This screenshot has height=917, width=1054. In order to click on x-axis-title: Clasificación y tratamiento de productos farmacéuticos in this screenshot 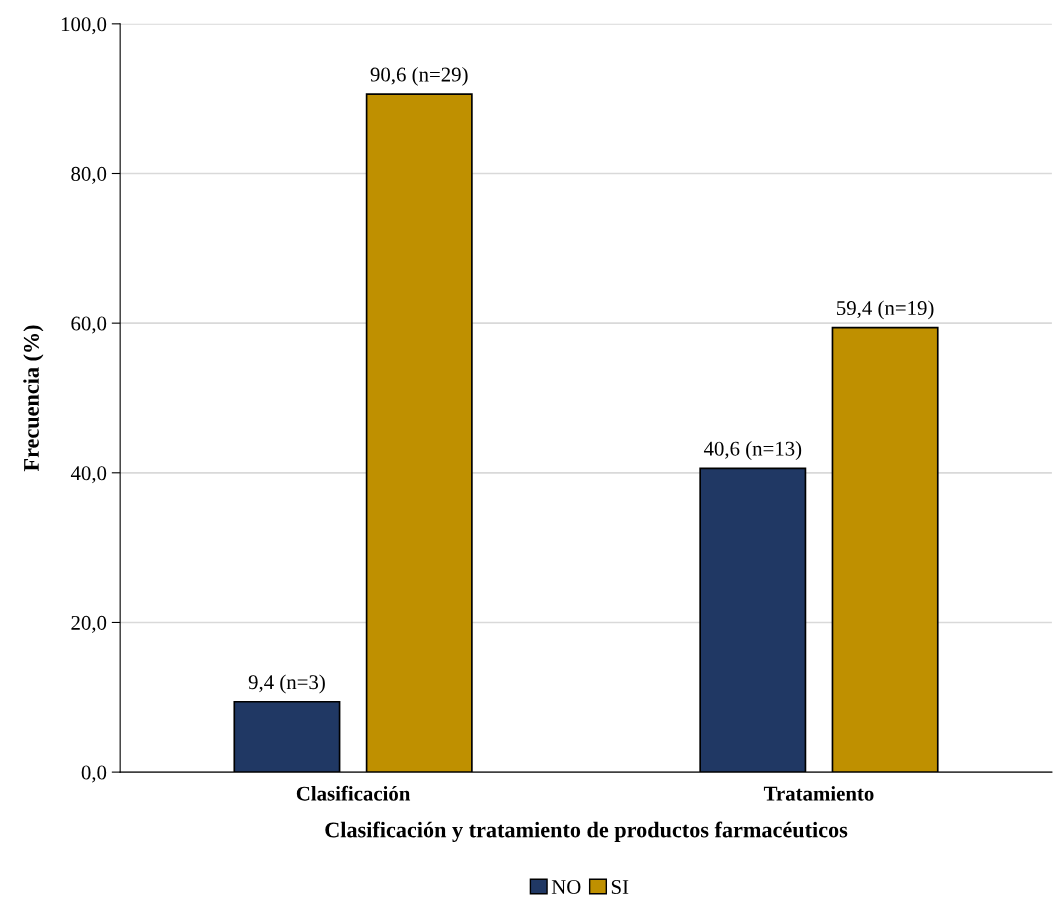, I will do `click(586, 831)`.